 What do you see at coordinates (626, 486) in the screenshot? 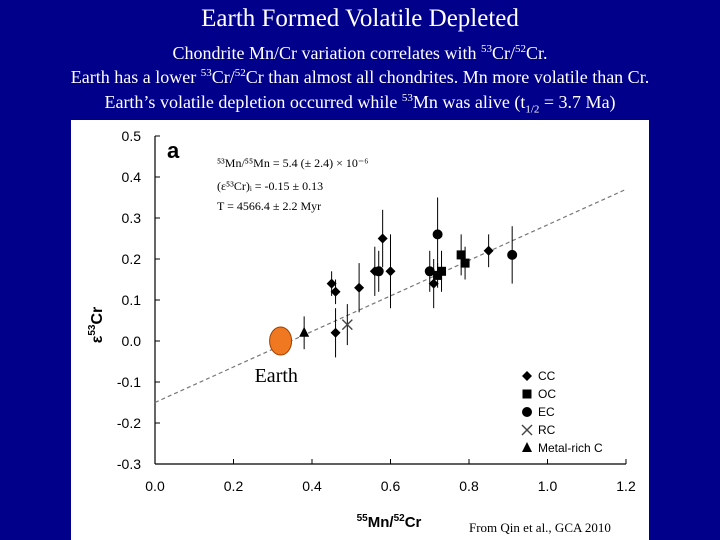
I see `x-tick-label: 1.2` at bounding box center [626, 486].